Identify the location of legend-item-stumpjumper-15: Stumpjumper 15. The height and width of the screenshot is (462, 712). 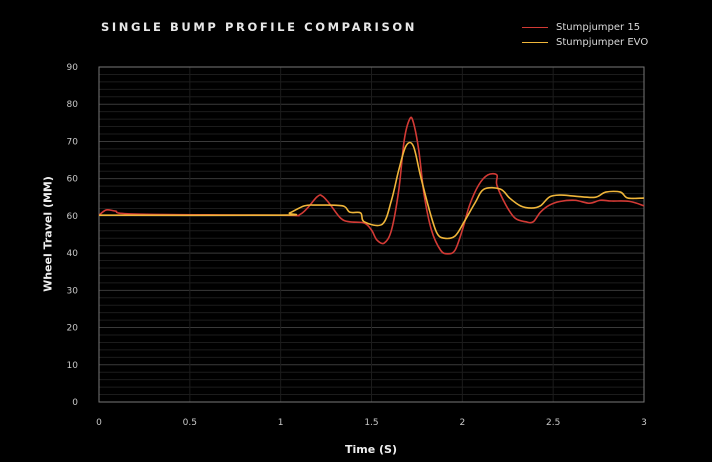
(585, 27).